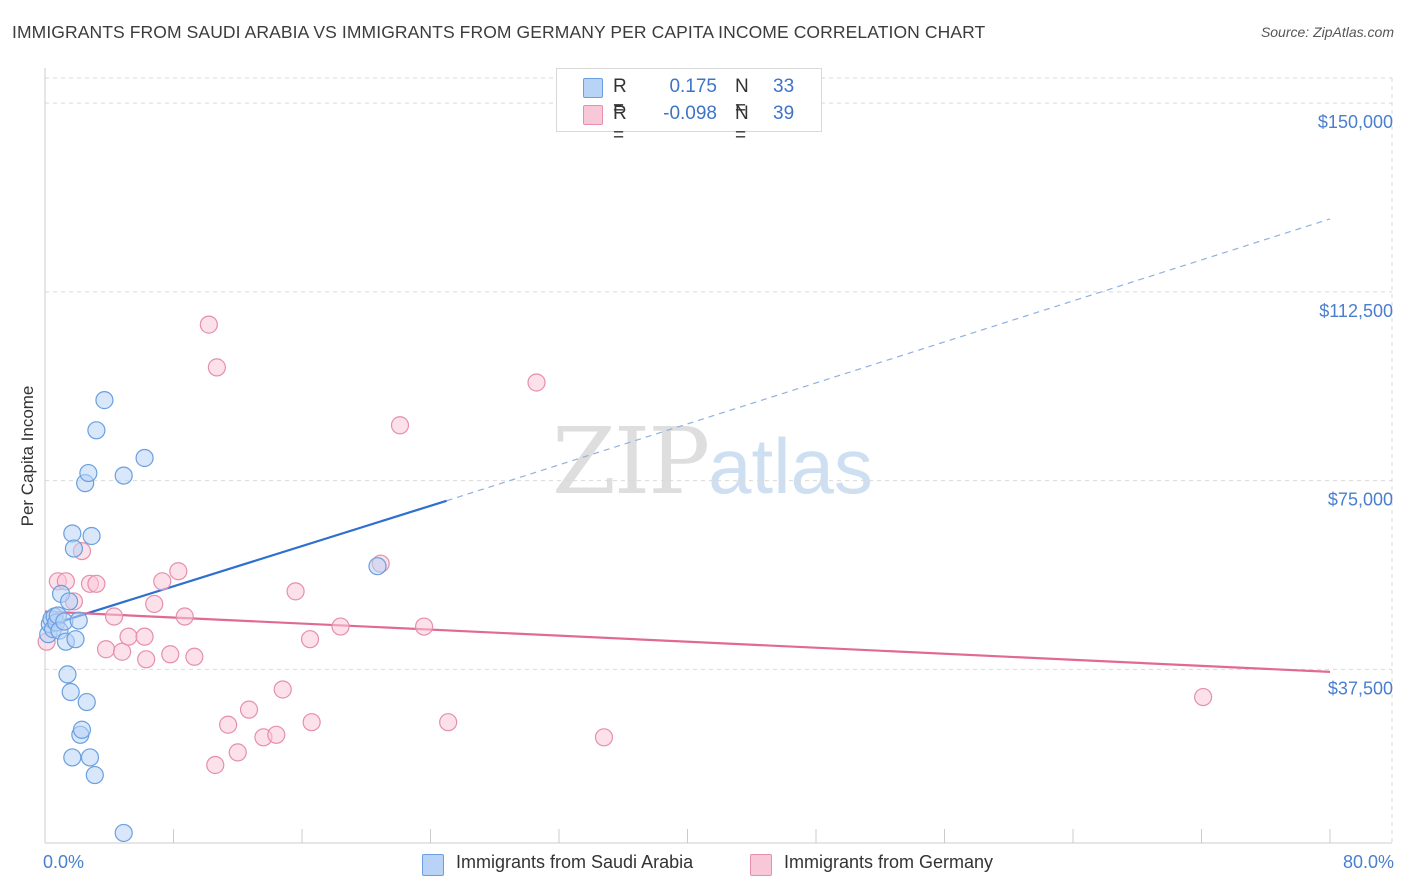 The image size is (1406, 892). What do you see at coordinates (784, 86) in the screenshot?
I see `n-value: 33` at bounding box center [784, 86].